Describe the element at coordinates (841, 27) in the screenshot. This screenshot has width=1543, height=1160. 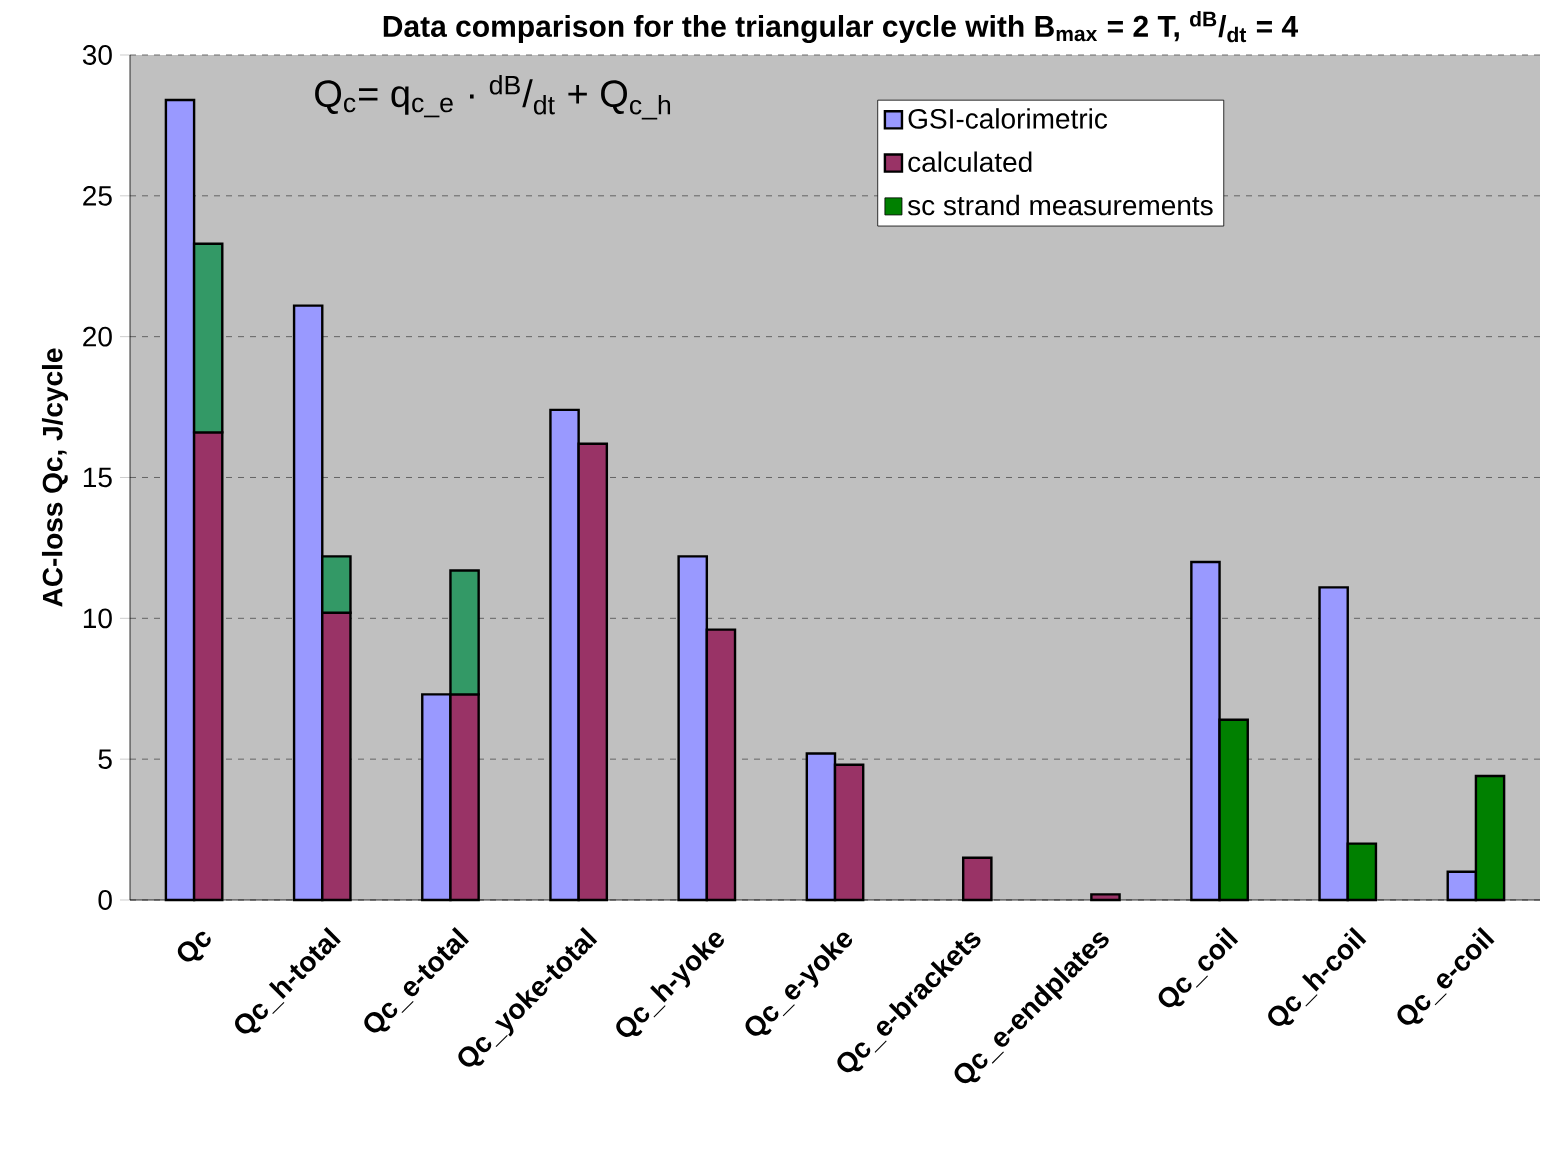
I see `chart-title: Data comparison for the triangular cycle with B$_{max}$ = 2 T, $^{dB}$/$_{dt}$ = 4` at that location.